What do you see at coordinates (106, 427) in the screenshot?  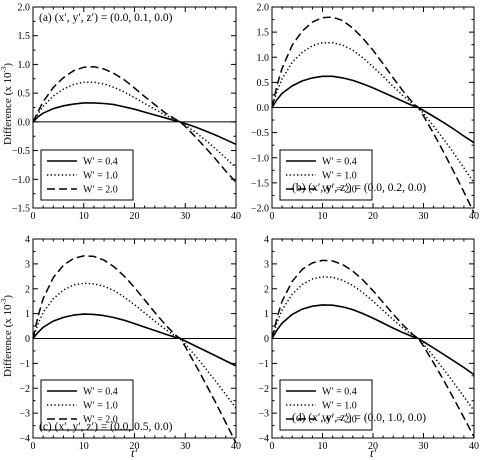 I see `panel-annotation: (c) (x′, y′, z′) = (0.0, 0.5, 0.0)` at bounding box center [106, 427].